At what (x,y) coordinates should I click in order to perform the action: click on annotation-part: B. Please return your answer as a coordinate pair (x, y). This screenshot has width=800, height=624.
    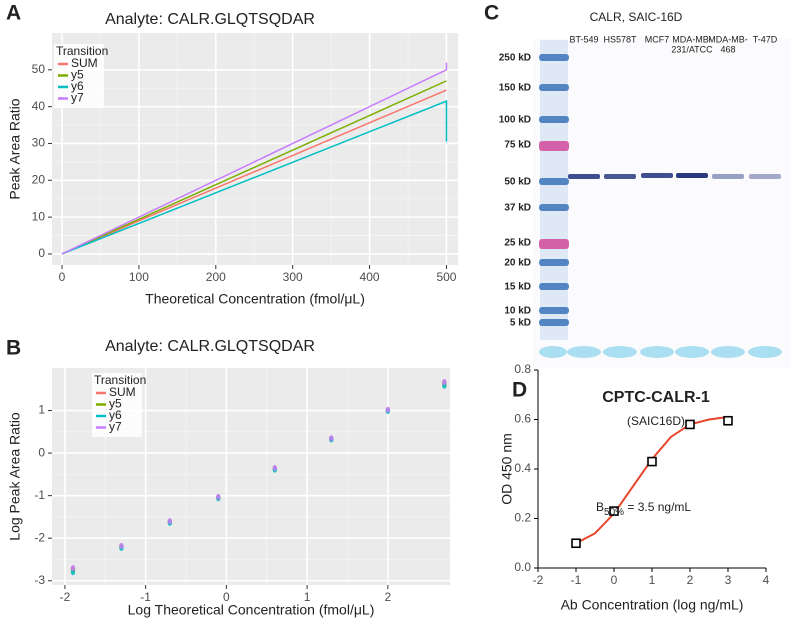
    Looking at the image, I should click on (600, 507).